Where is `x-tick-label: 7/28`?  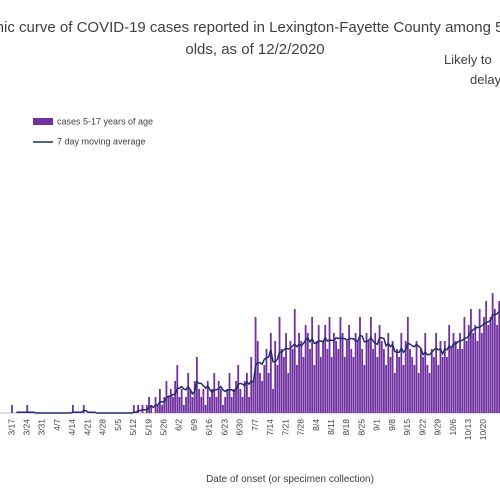 x-tick-label: 7/28 is located at coordinates (301, 427).